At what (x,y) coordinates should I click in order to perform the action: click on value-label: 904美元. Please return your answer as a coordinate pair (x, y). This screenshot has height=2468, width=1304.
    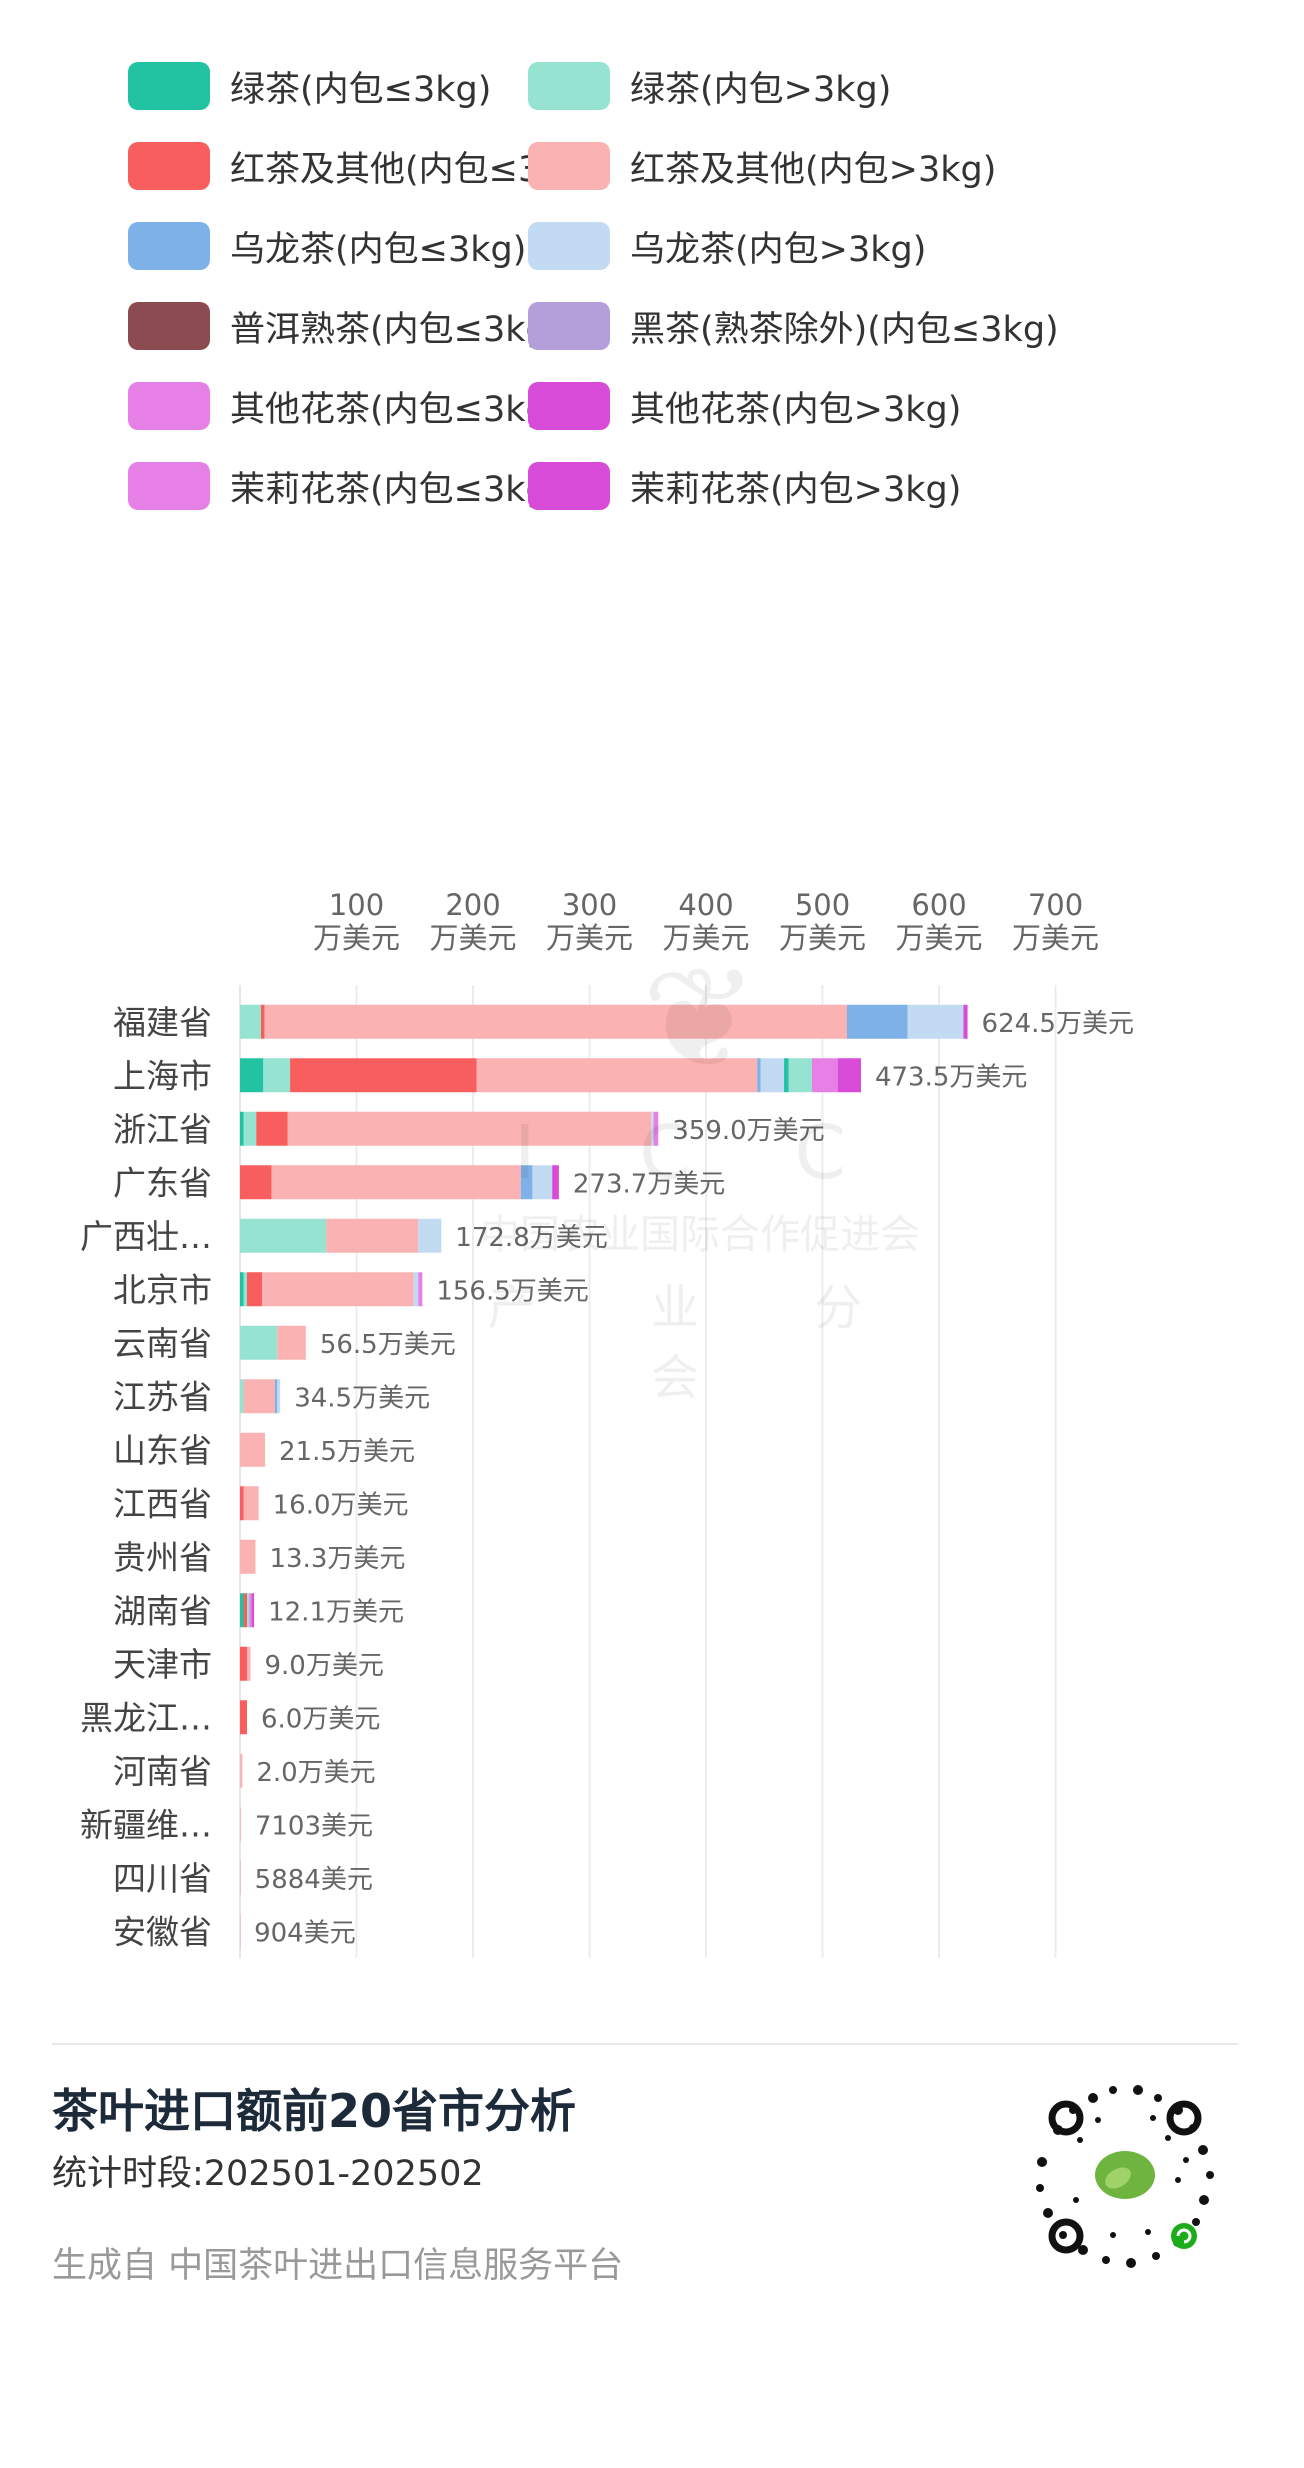
    Looking at the image, I should click on (305, 1933).